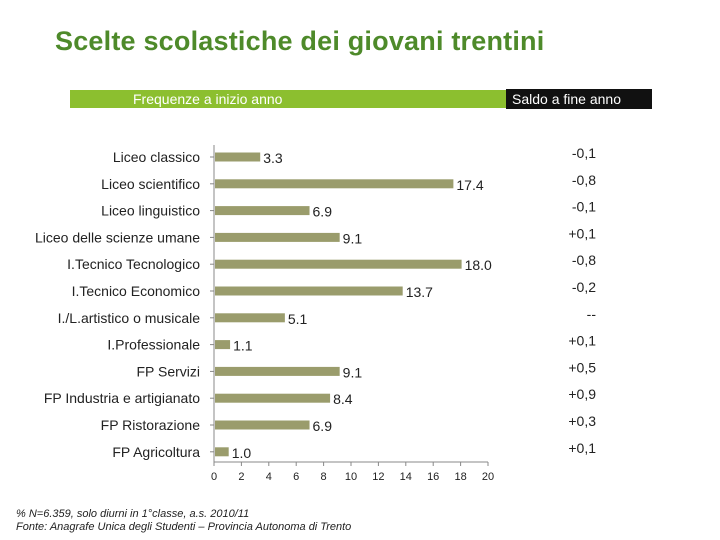  Describe the element at coordinates (433, 477) in the screenshot. I see `x-tick-label: 16` at that location.